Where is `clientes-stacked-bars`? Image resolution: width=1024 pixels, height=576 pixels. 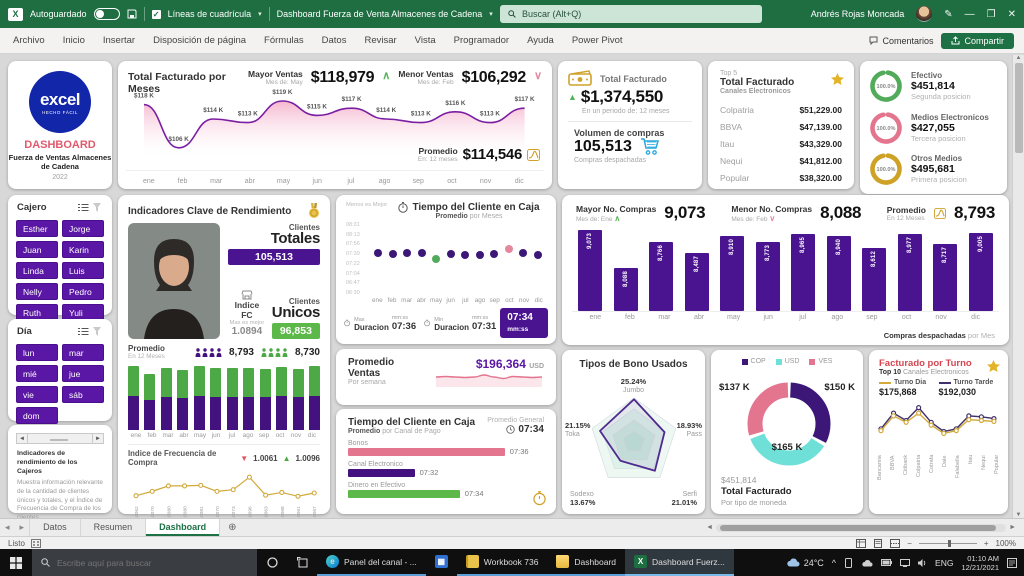
clientes-stacked-bars is located at coordinates (224, 397).